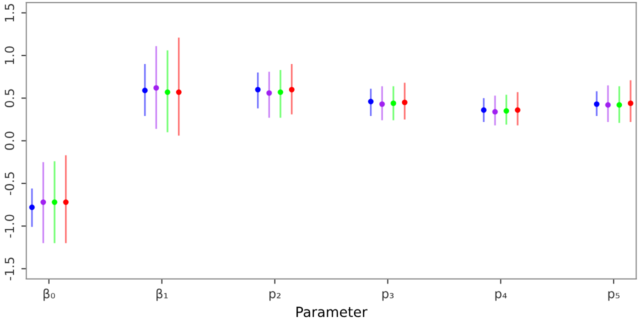 The image size is (642, 327). I want to click on y-tick-label: 0.0, so click(9, 141).